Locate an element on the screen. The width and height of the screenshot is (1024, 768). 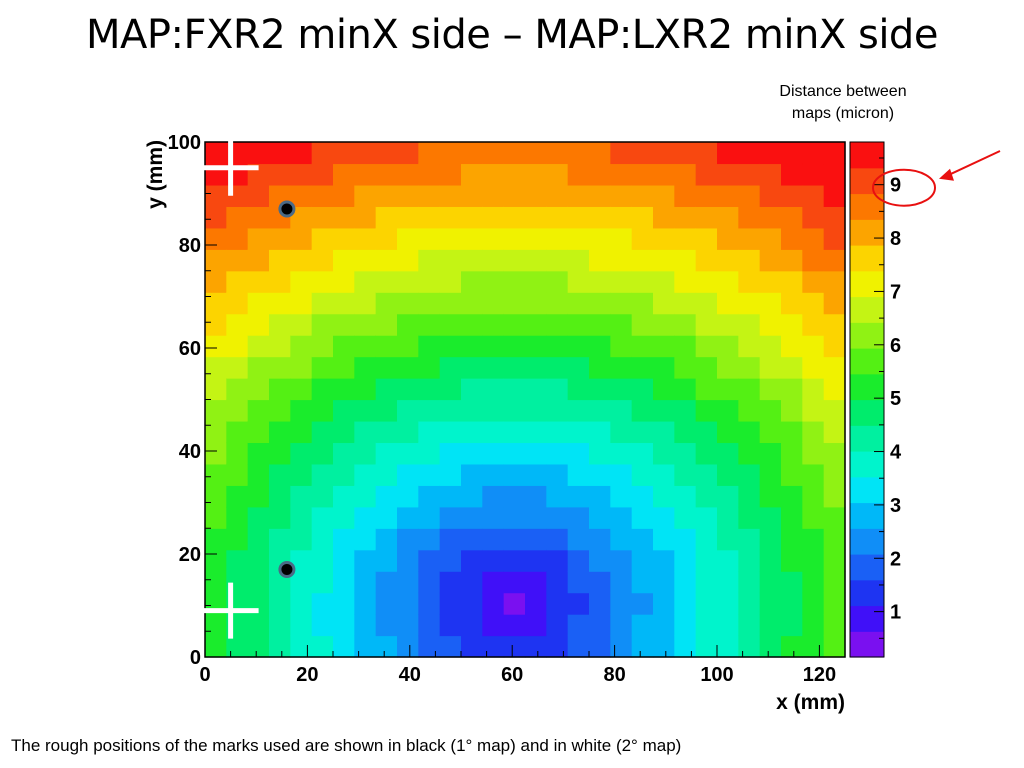
y-tick-label: 40 is located at coordinates (190, 452).